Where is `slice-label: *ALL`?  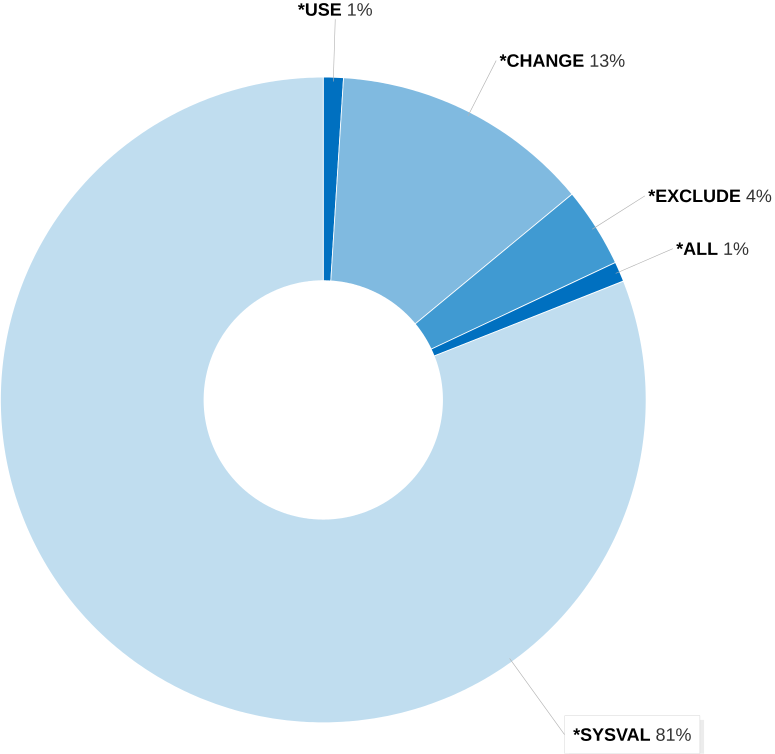
slice-label: *ALL is located at coordinates (697, 248).